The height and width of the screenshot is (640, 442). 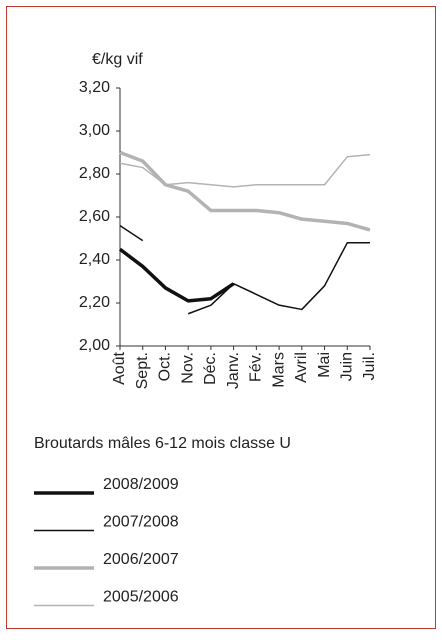 I want to click on y-tick-label: 2,00, so click(x=94, y=345).